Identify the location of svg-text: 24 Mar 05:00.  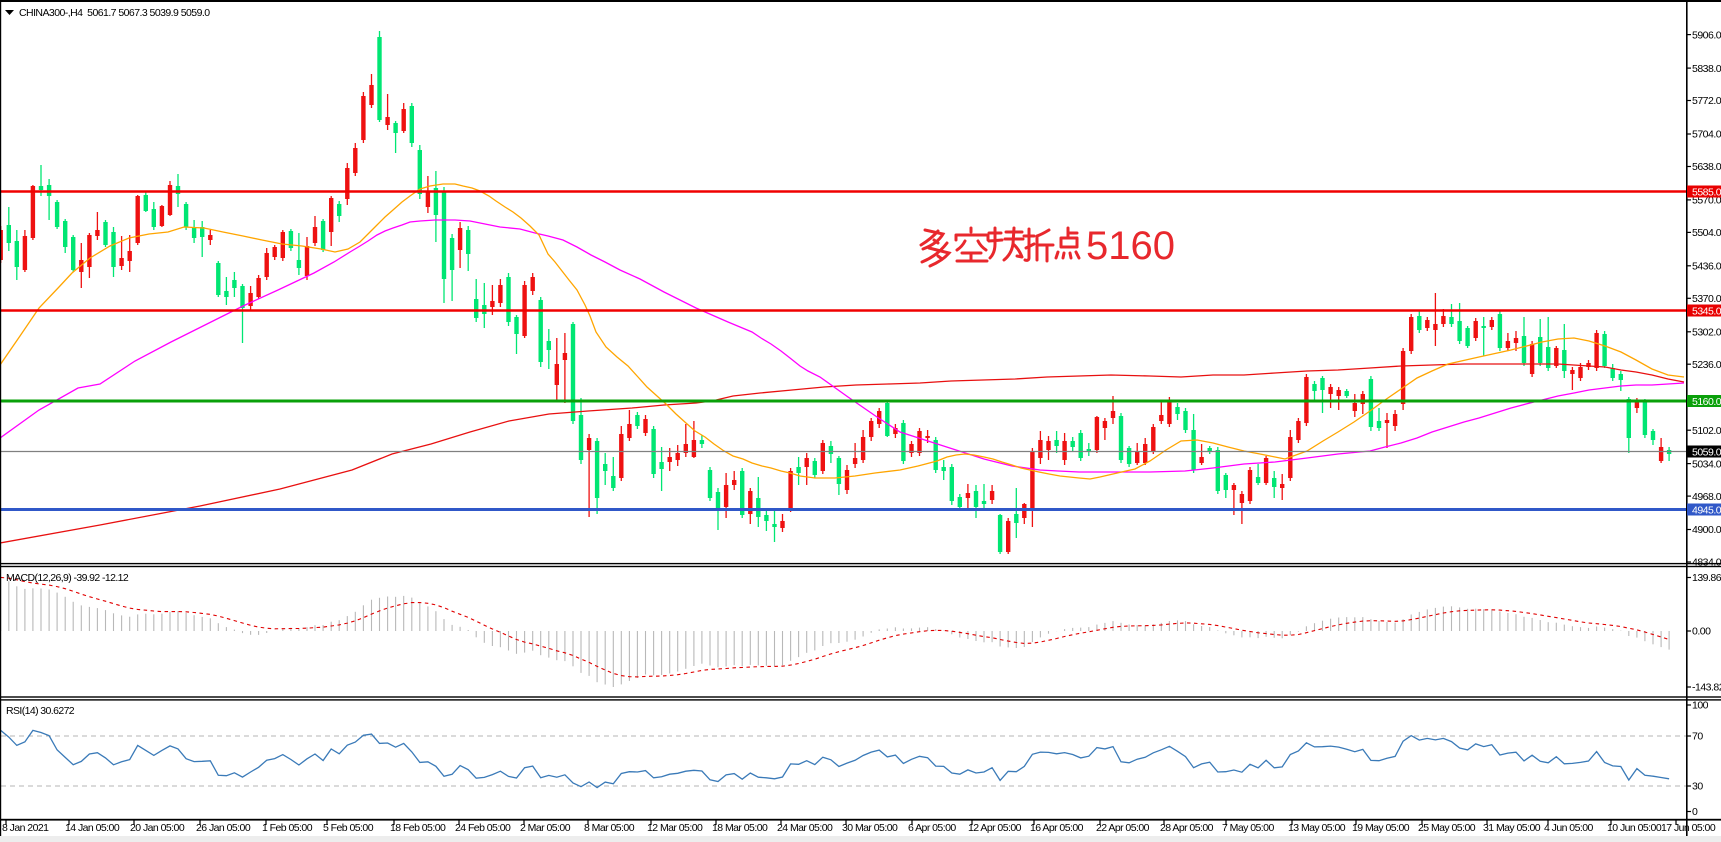
(805, 828).